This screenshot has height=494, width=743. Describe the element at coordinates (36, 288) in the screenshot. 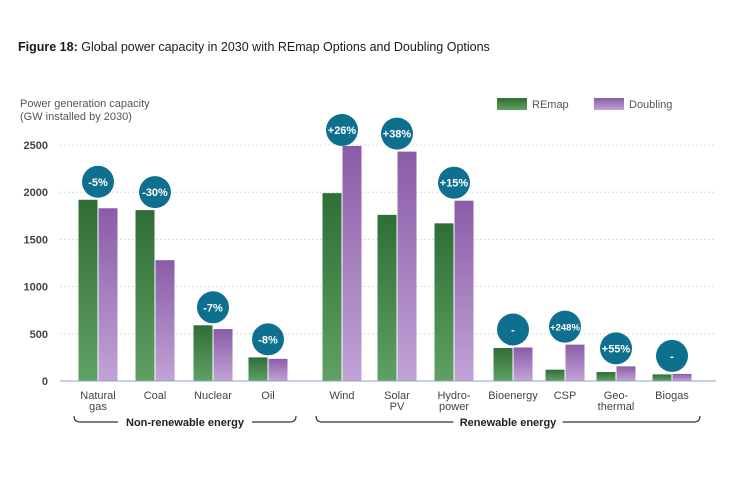

I see `y-tick-label: 1000` at that location.